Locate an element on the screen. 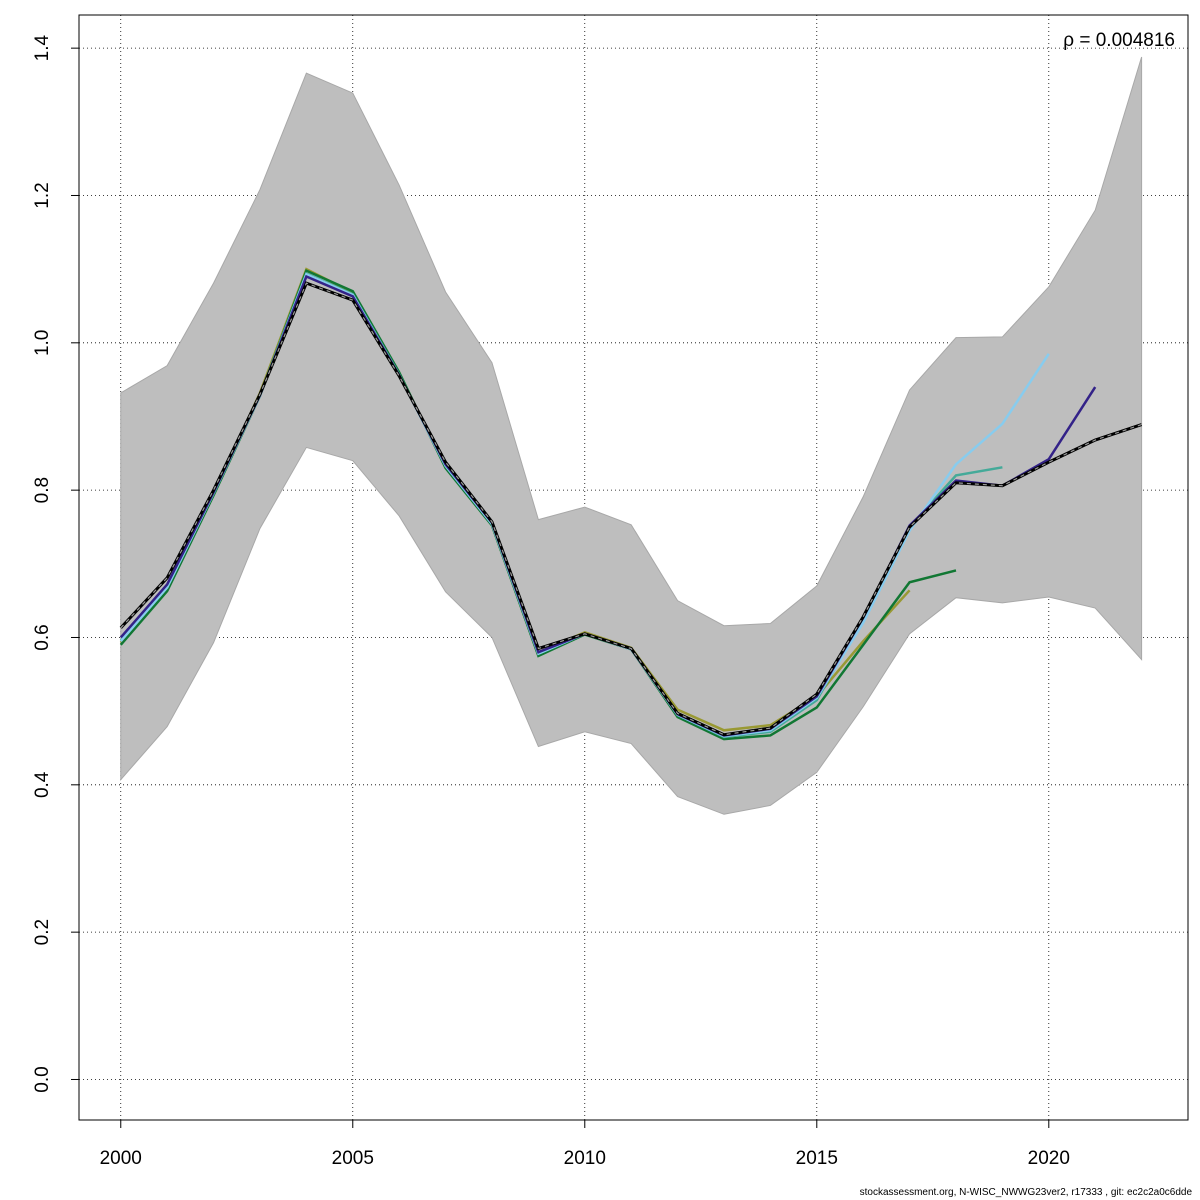  rho-annotation: ρ = 0.004816 is located at coordinates (1119, 40).